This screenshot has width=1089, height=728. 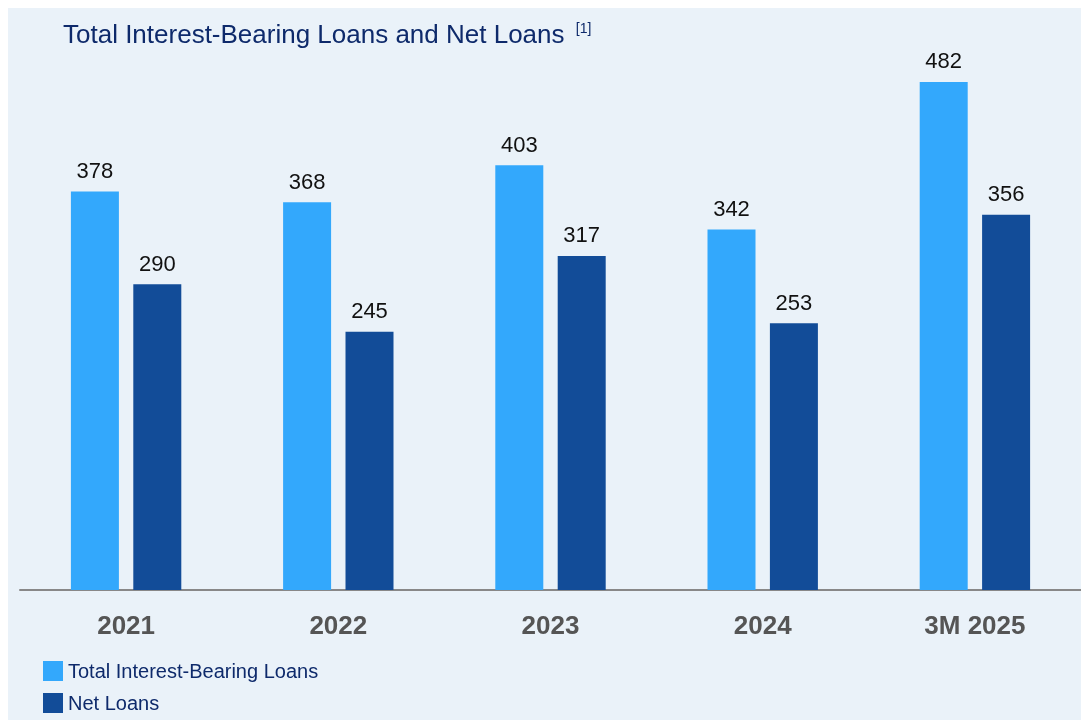 What do you see at coordinates (369, 311) in the screenshot?
I see `data-label: 245` at bounding box center [369, 311].